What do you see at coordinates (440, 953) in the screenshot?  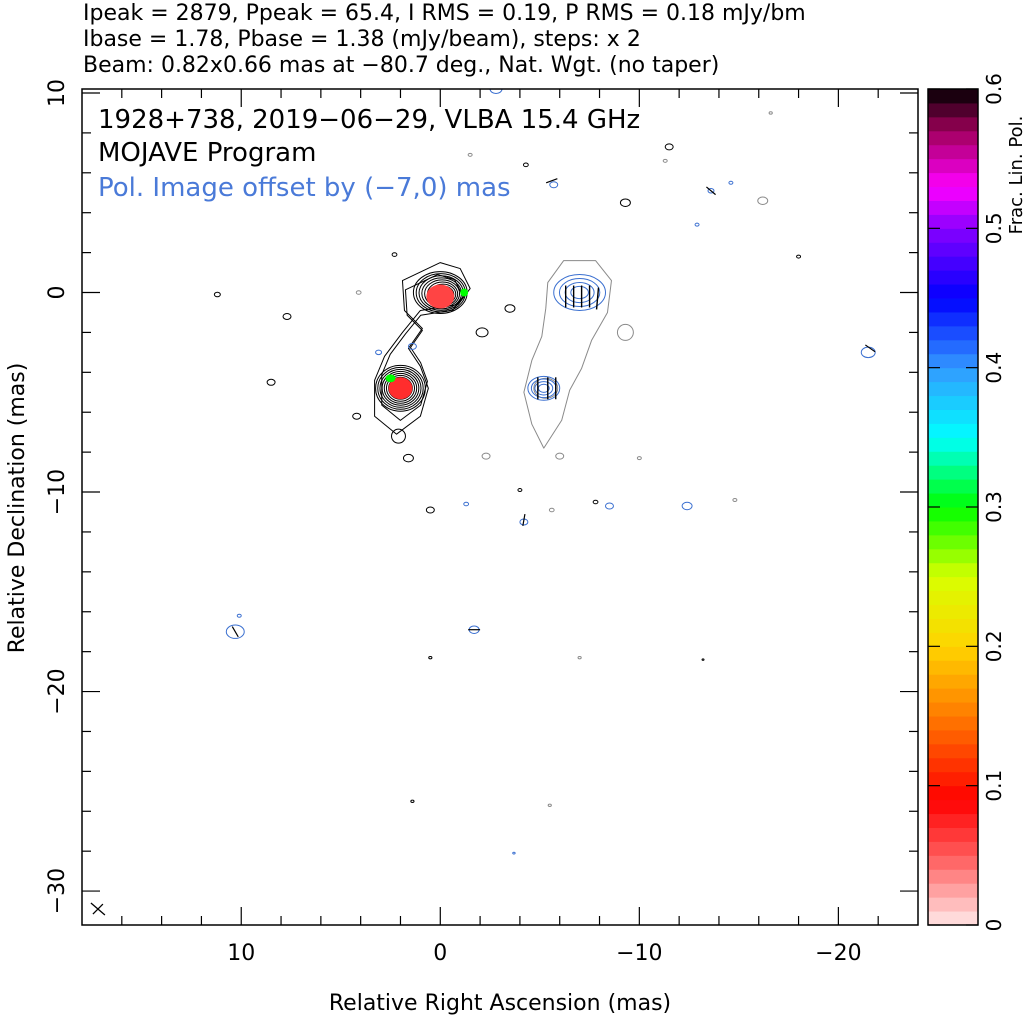 I see `x-tick-label: 0` at bounding box center [440, 953].